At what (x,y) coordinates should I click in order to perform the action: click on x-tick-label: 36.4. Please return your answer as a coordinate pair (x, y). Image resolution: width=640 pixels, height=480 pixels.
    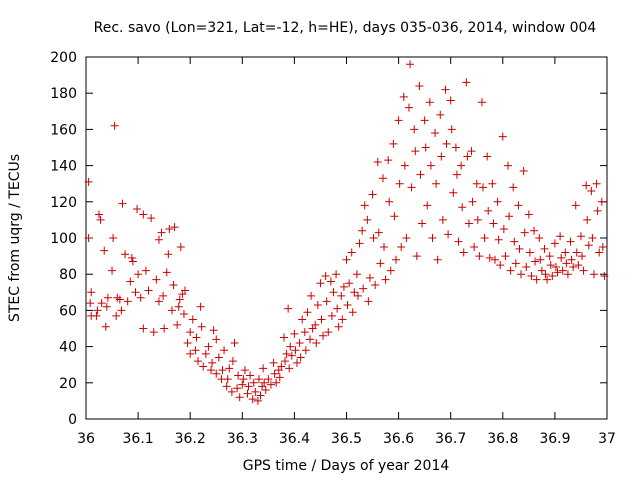
    Looking at the image, I should click on (294, 439).